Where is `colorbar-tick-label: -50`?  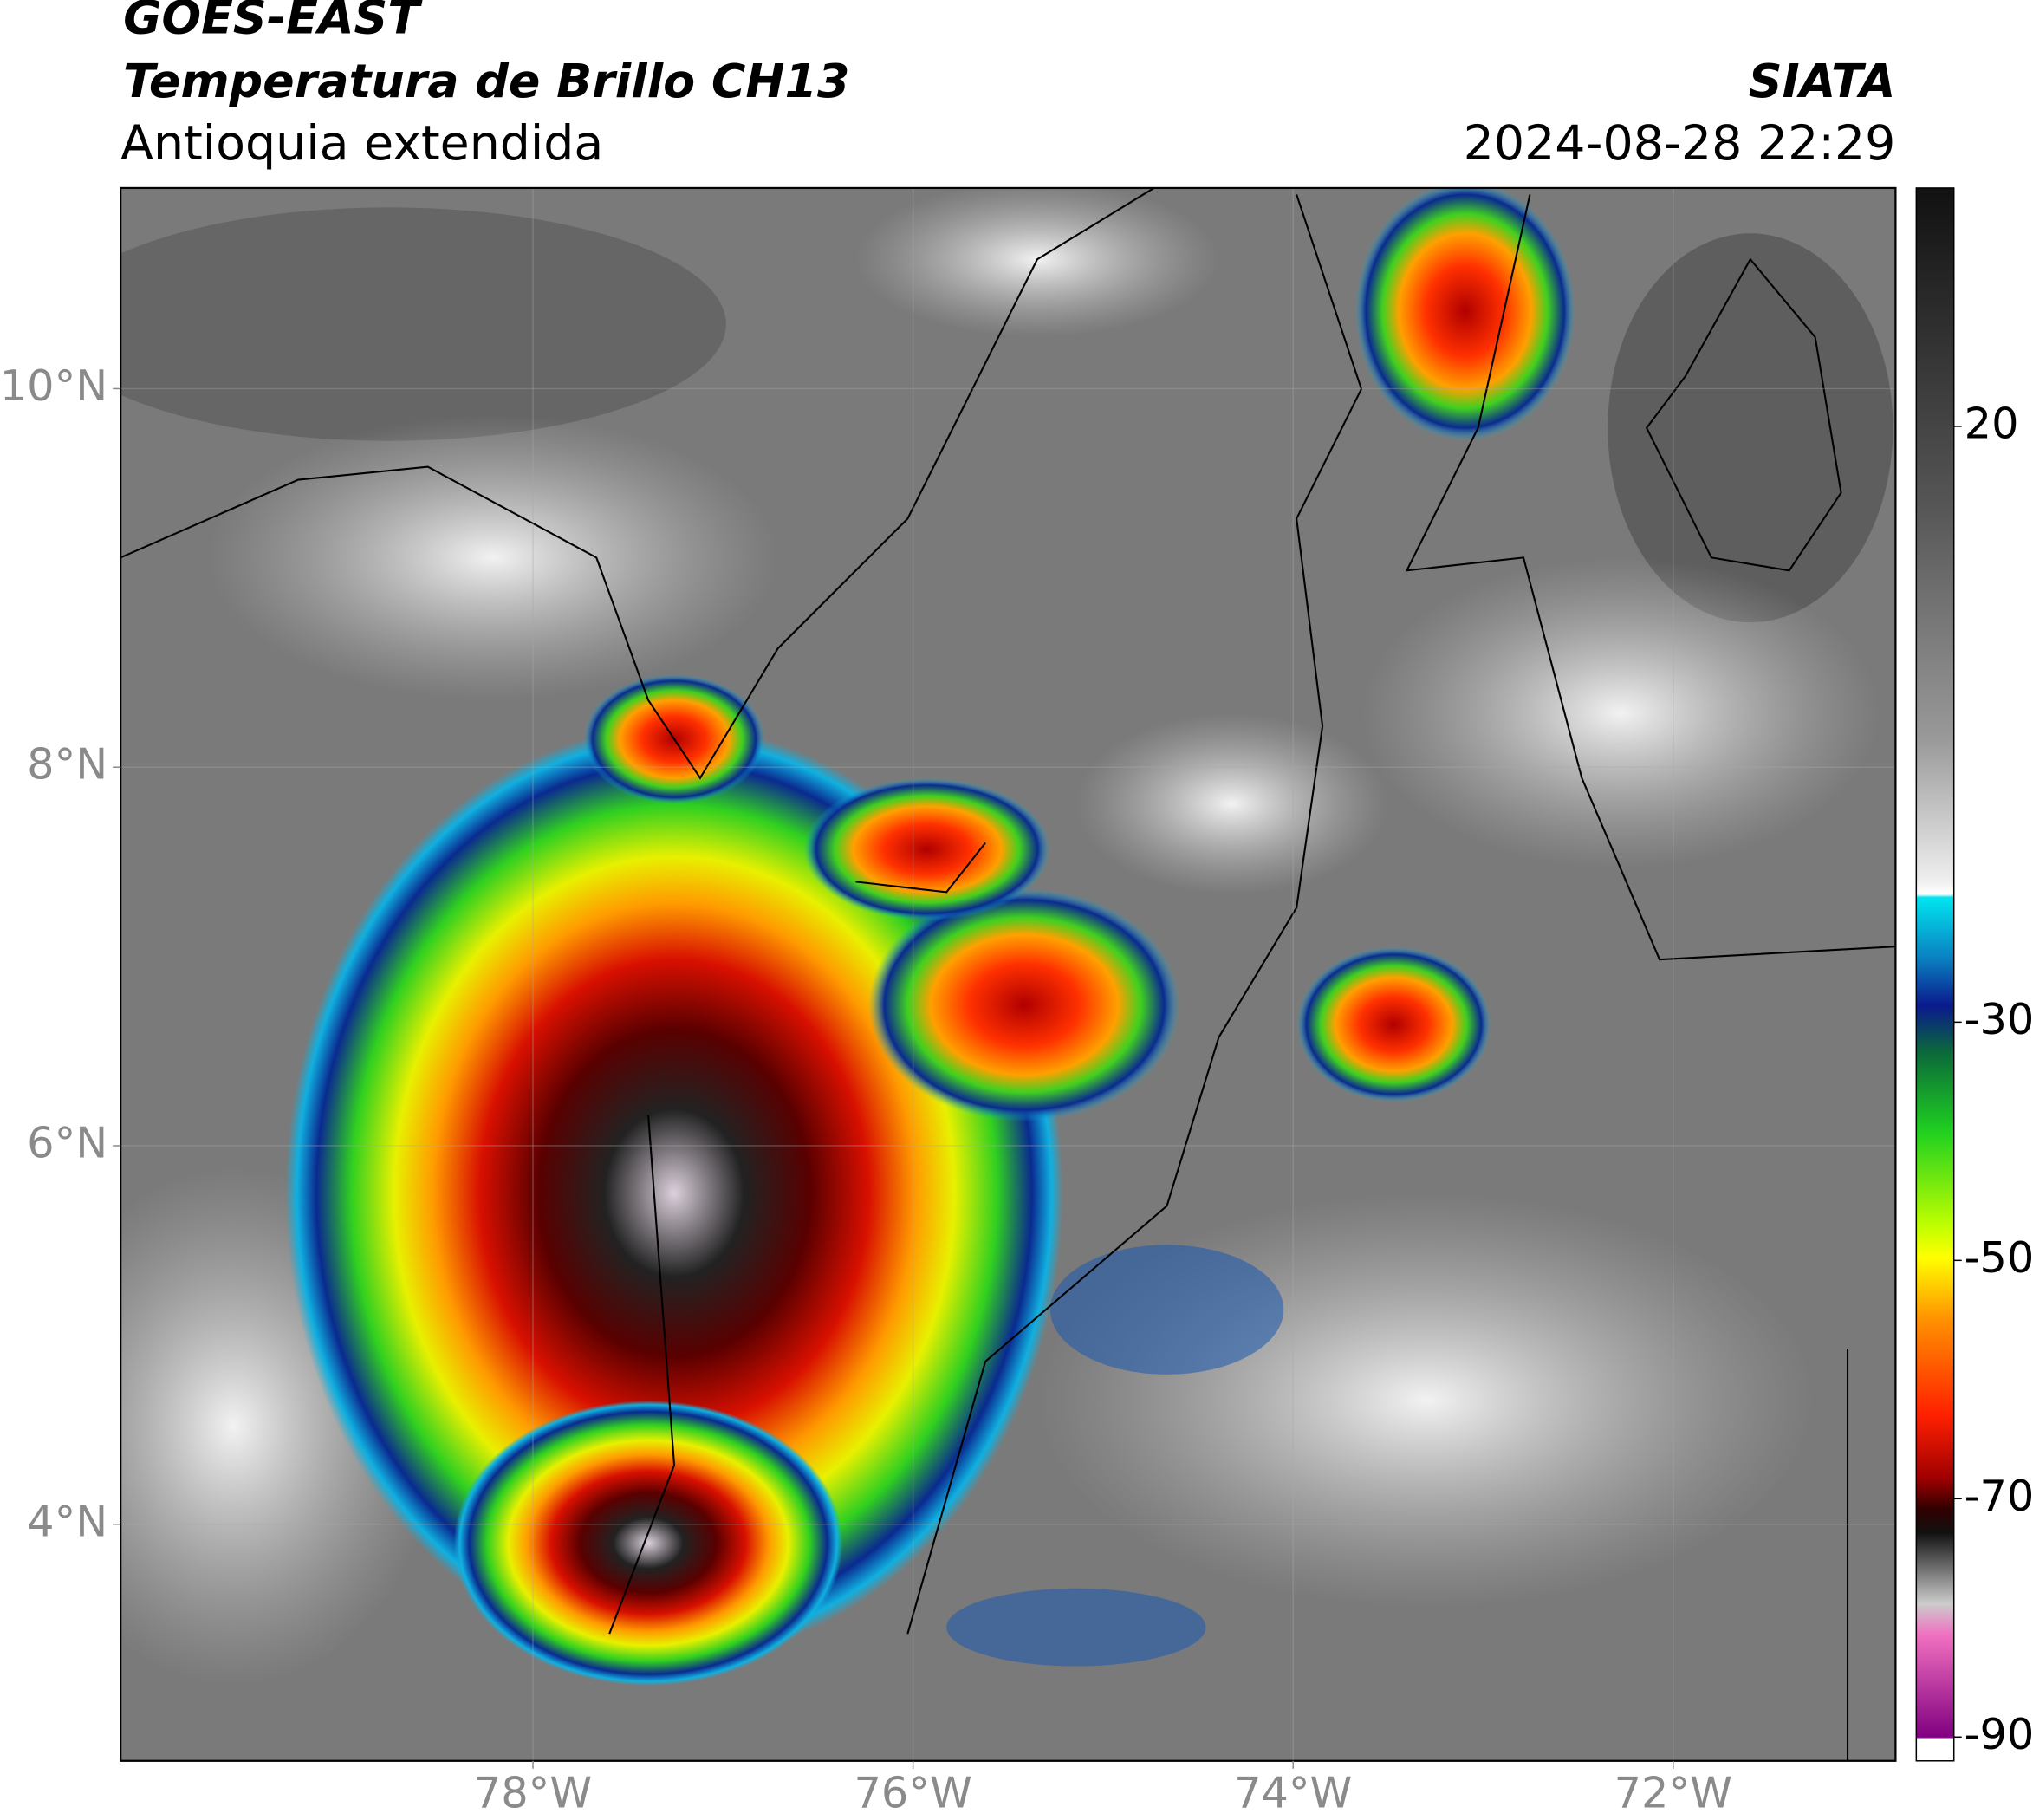 colorbar-tick-label: -50 is located at coordinates (1999, 1257).